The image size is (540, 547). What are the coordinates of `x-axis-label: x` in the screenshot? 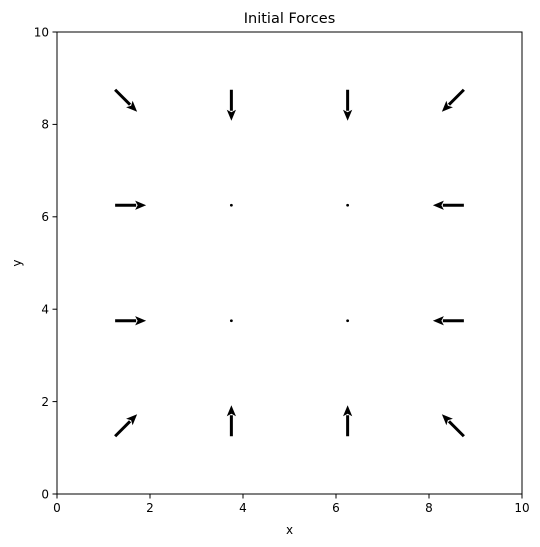 It's located at (289, 530).